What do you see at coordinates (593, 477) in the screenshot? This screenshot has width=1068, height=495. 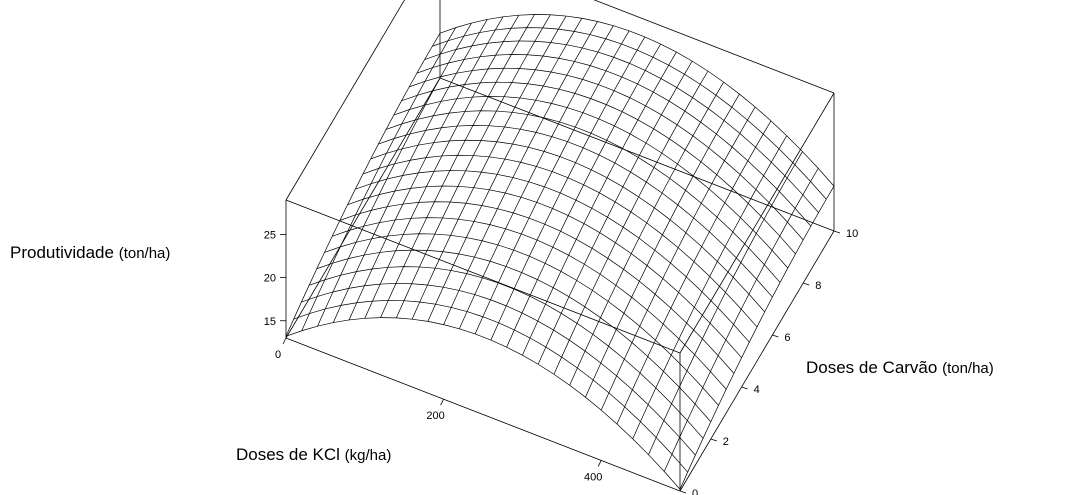 I see `x-tick-label: 400` at bounding box center [593, 477].